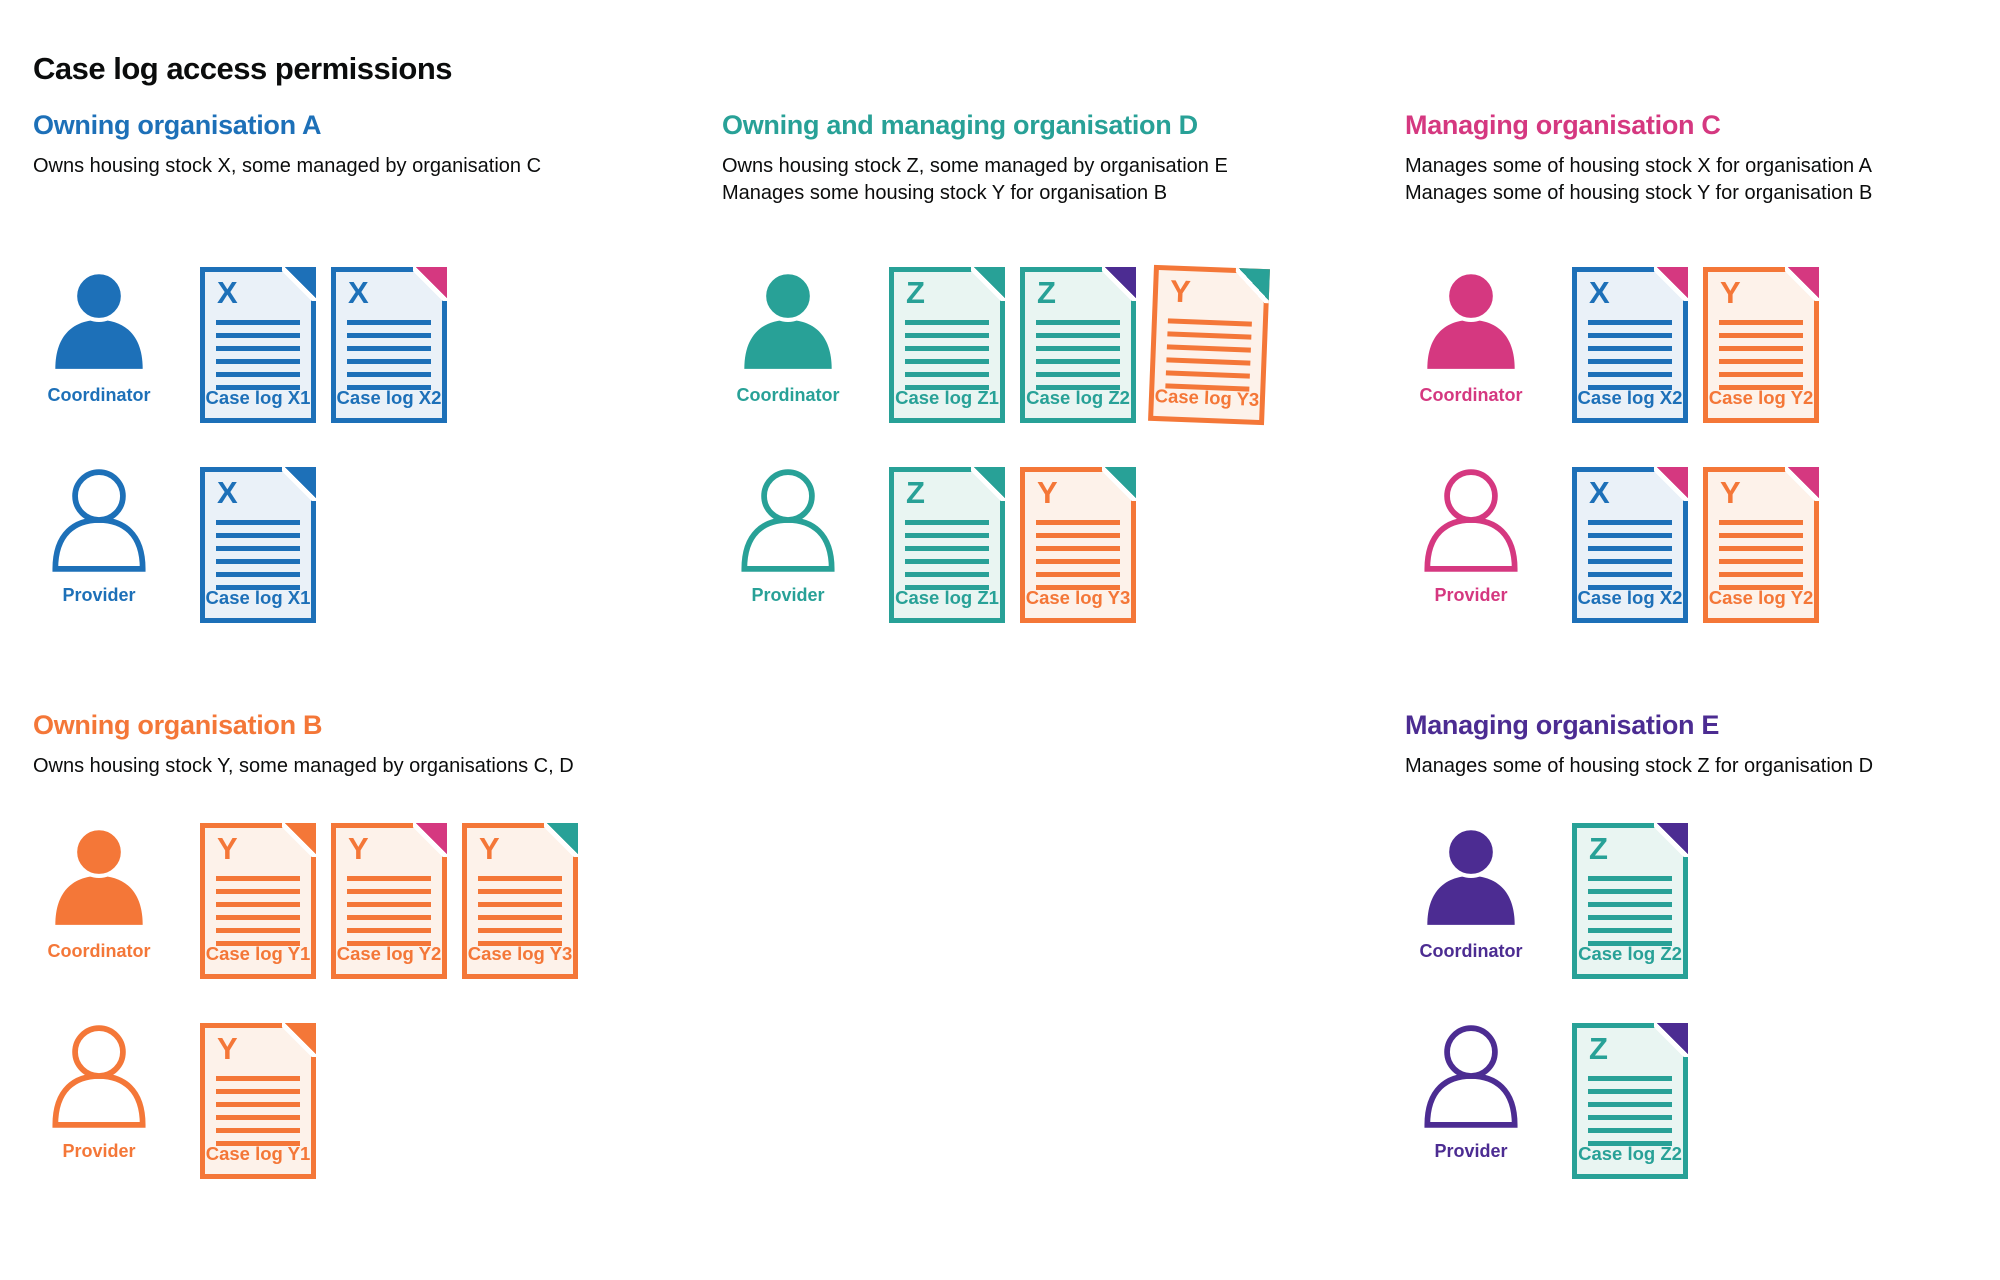 The width and height of the screenshot is (2000, 1280). Describe the element at coordinates (177, 125) in the screenshot. I see `section-title: Owning organisation A` at that location.